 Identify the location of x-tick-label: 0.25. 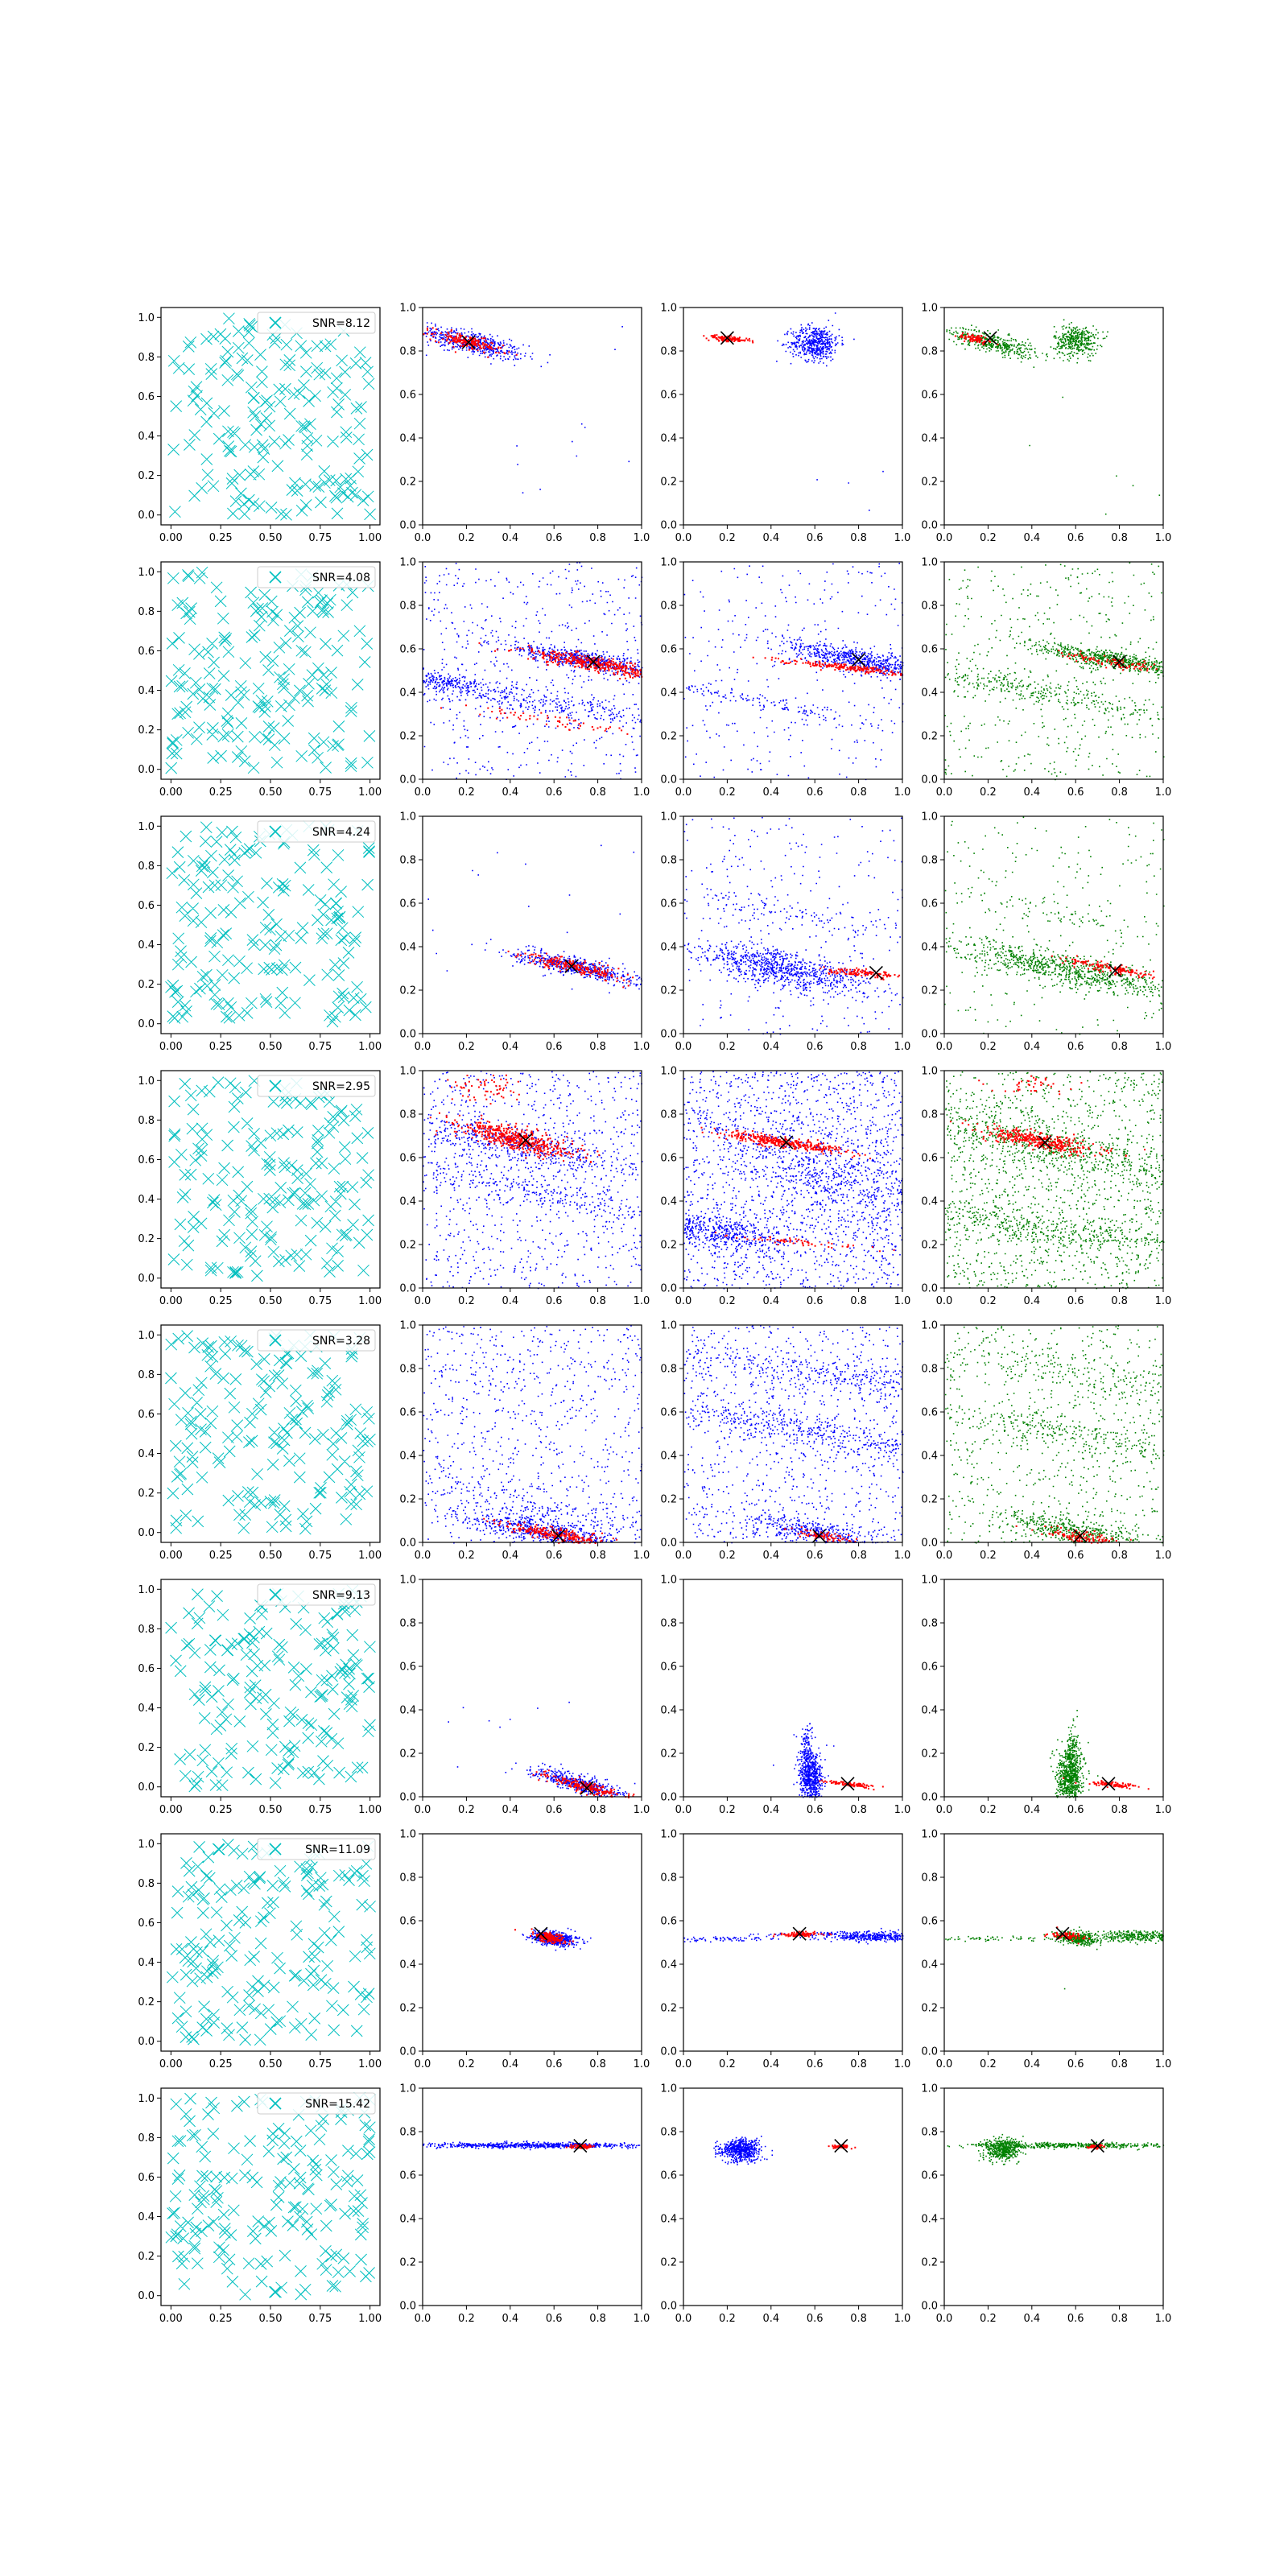
(221, 1047).